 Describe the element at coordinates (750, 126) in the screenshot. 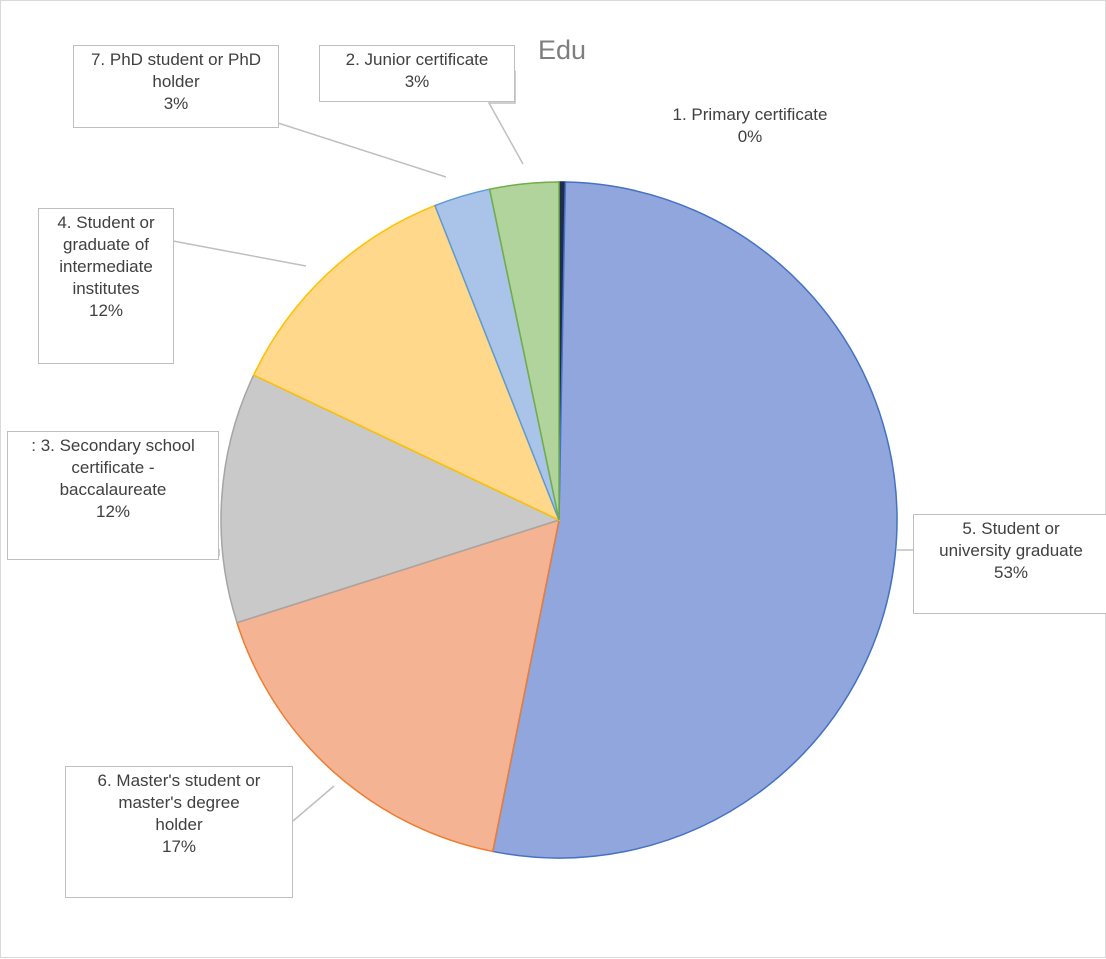

I see `data-label-primary: 1. Primary certificate 0%` at that location.